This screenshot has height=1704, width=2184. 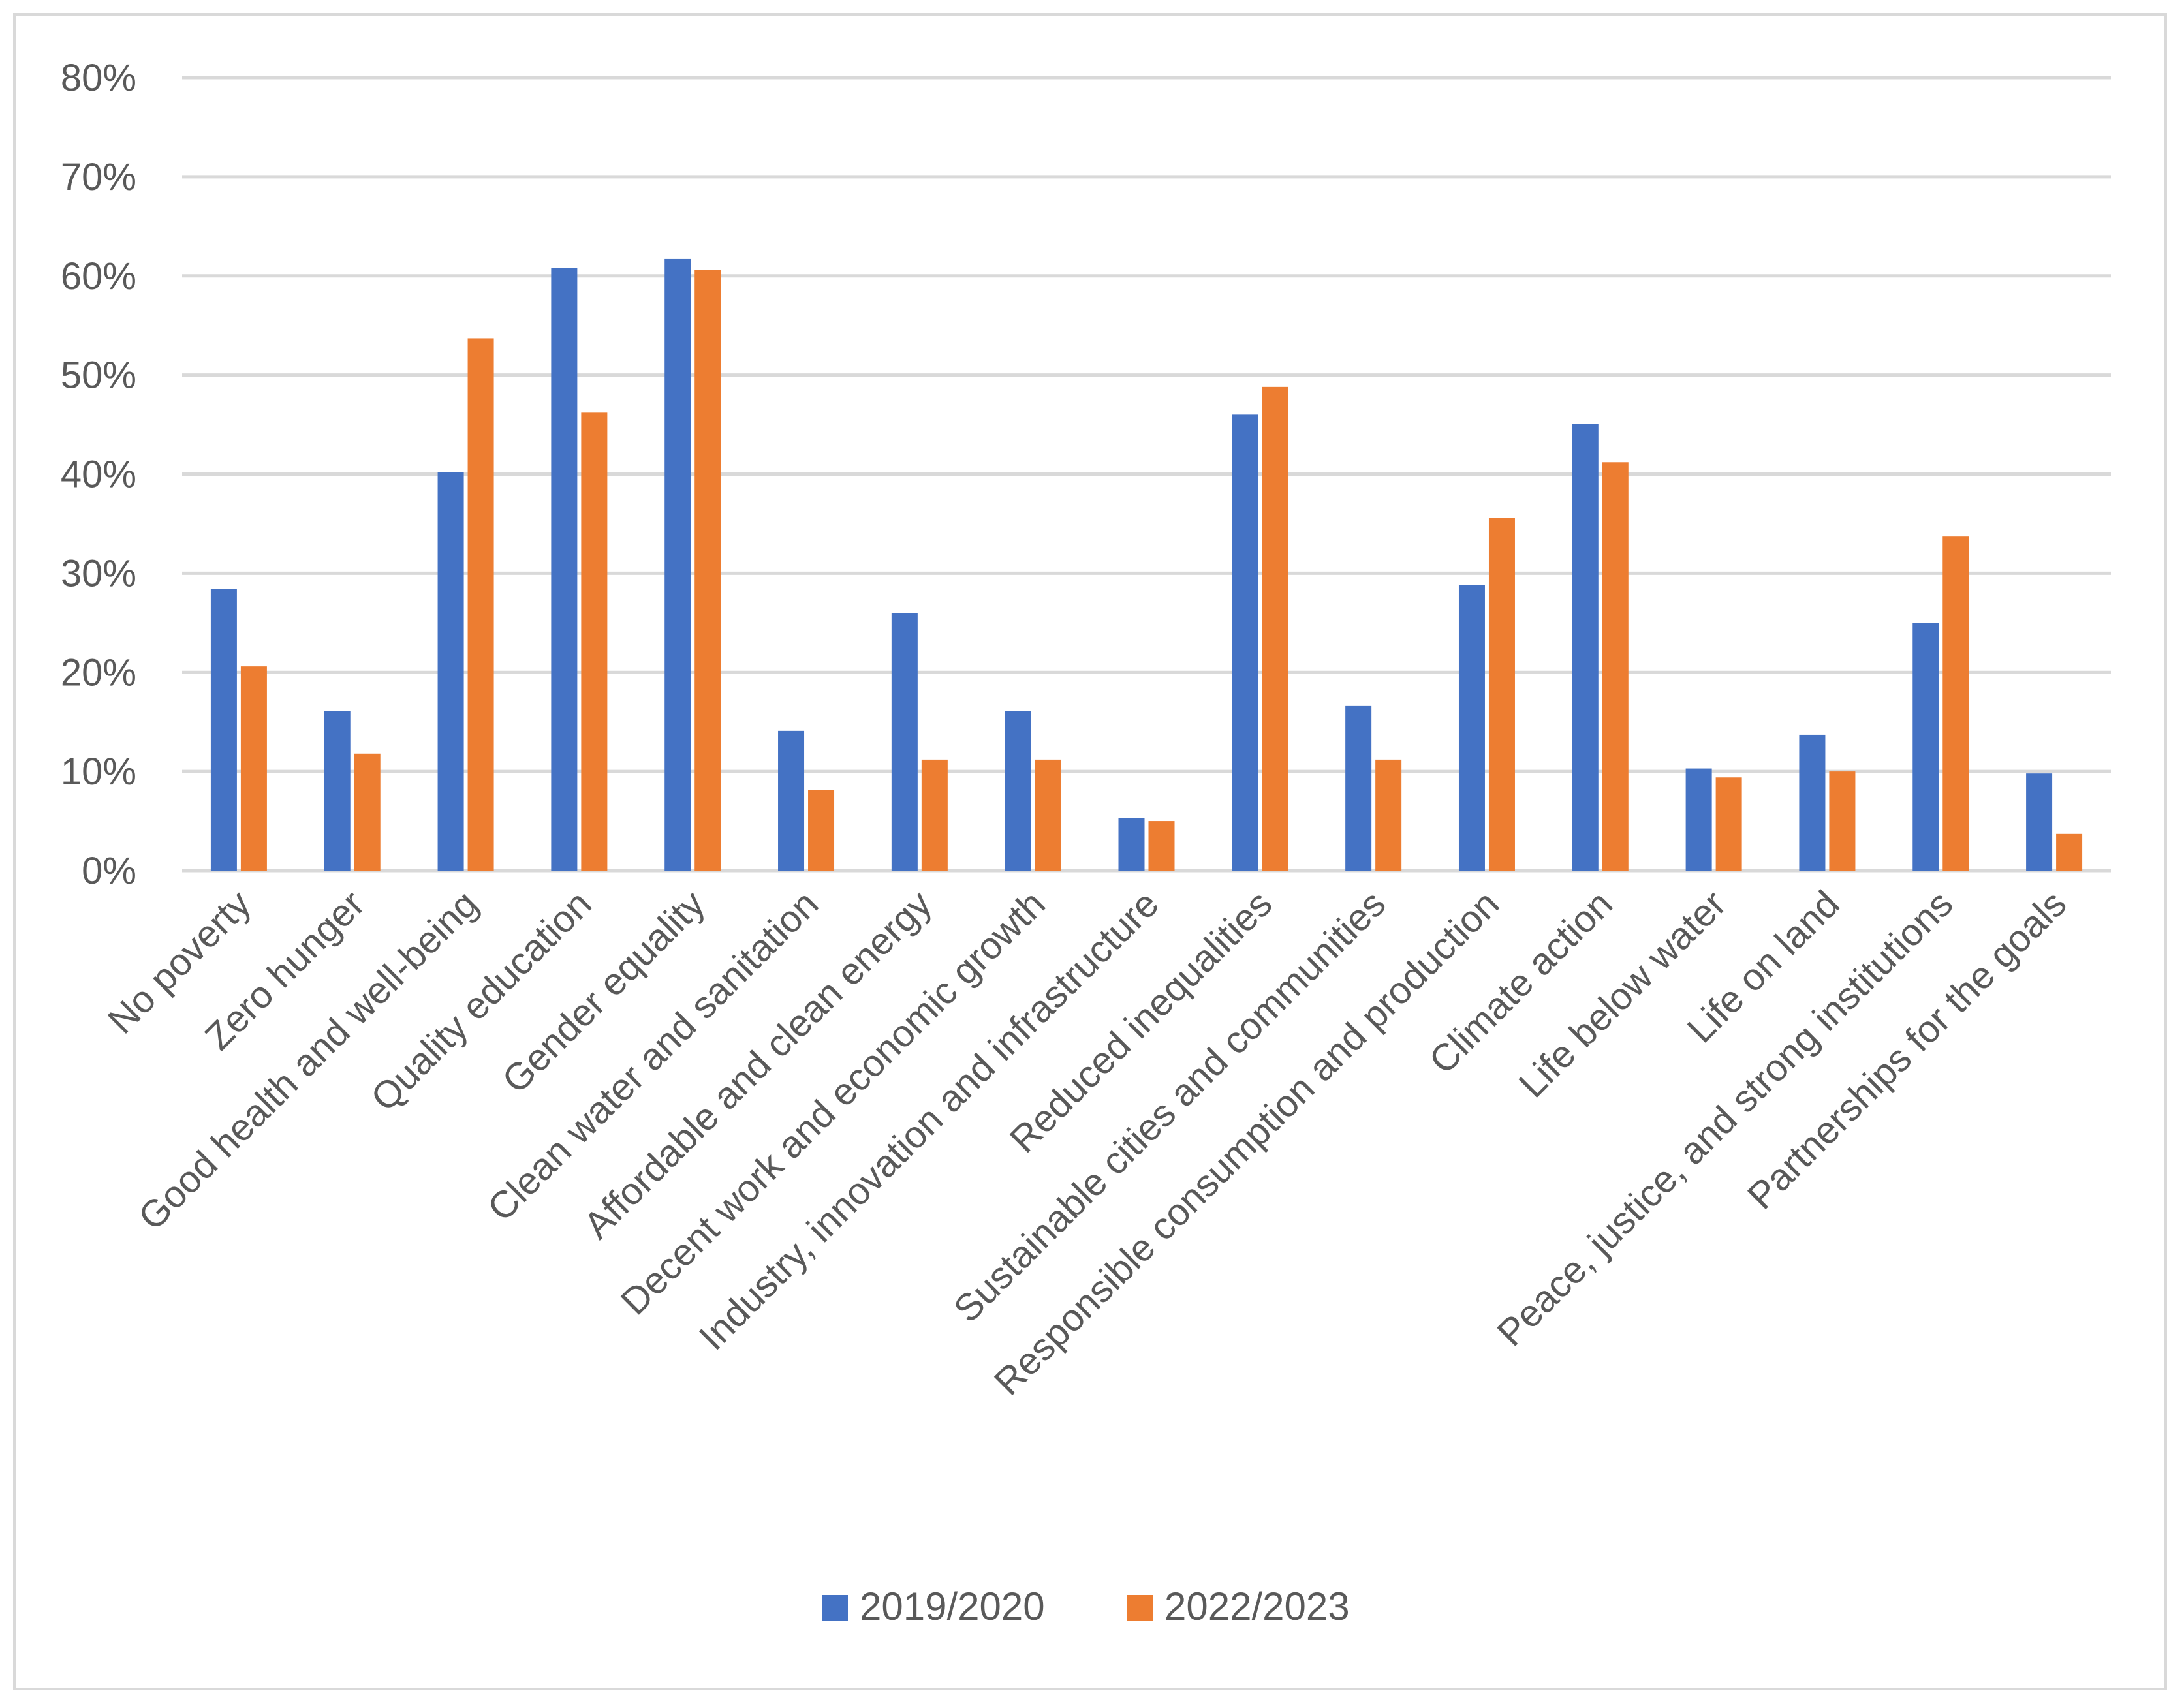 What do you see at coordinates (99, 177) in the screenshot?
I see `y-tick-label: 70%` at bounding box center [99, 177].